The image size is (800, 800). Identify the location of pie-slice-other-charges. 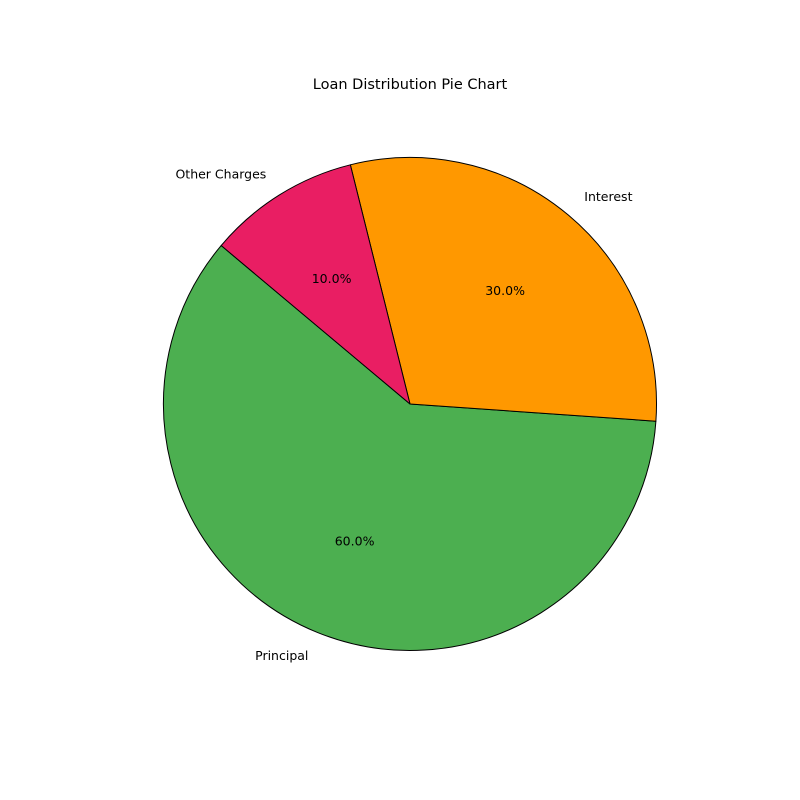
(315, 284).